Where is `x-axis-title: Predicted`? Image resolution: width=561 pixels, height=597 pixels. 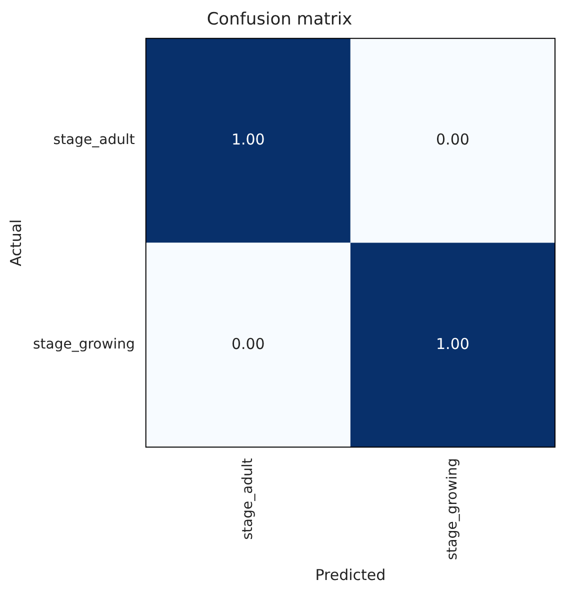 x-axis-title: Predicted is located at coordinates (350, 575).